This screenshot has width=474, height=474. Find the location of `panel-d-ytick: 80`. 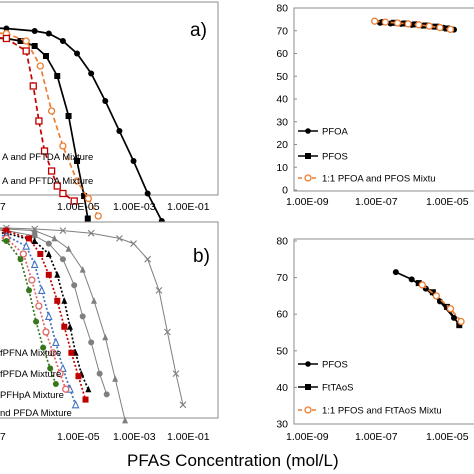

panel-d-ytick: 80 is located at coordinates (282, 242).